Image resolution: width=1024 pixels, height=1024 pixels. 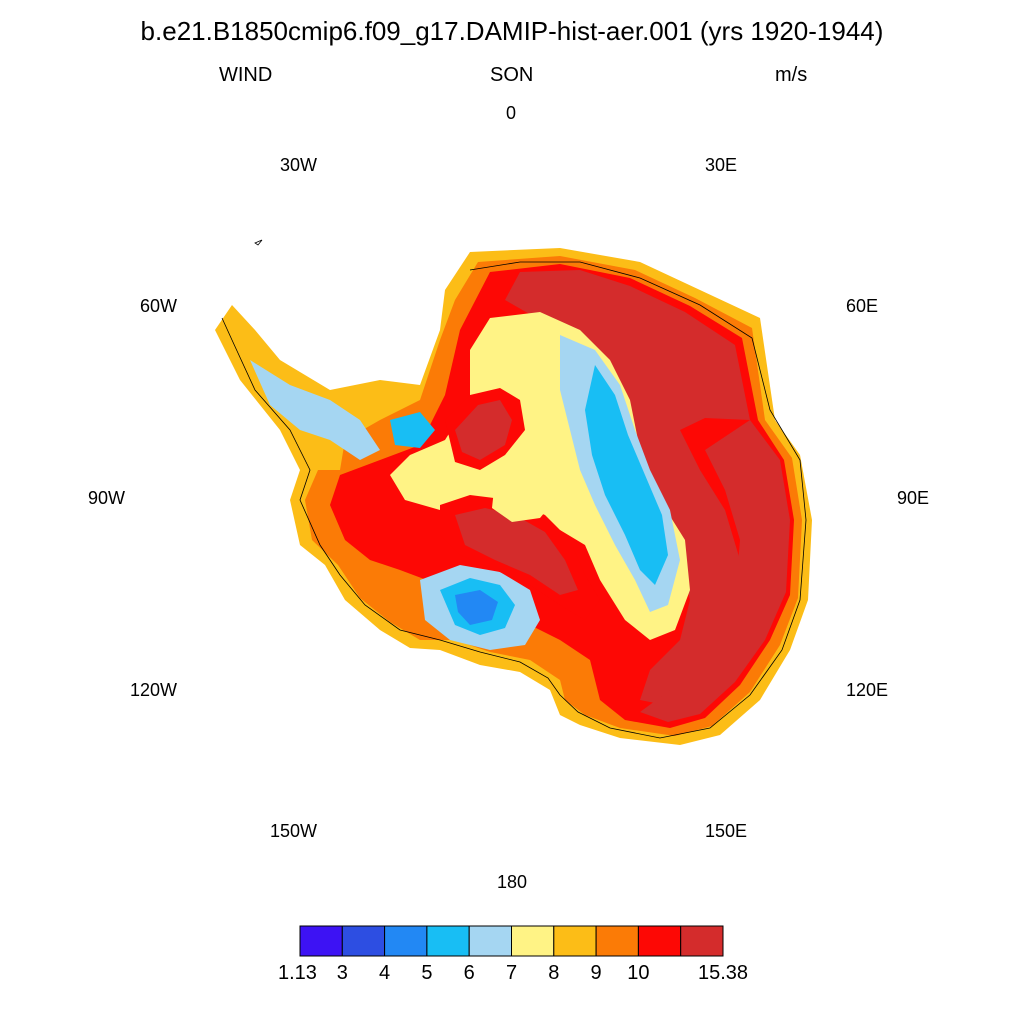 I want to click on lon-label-120w: 120W, so click(x=154, y=690).